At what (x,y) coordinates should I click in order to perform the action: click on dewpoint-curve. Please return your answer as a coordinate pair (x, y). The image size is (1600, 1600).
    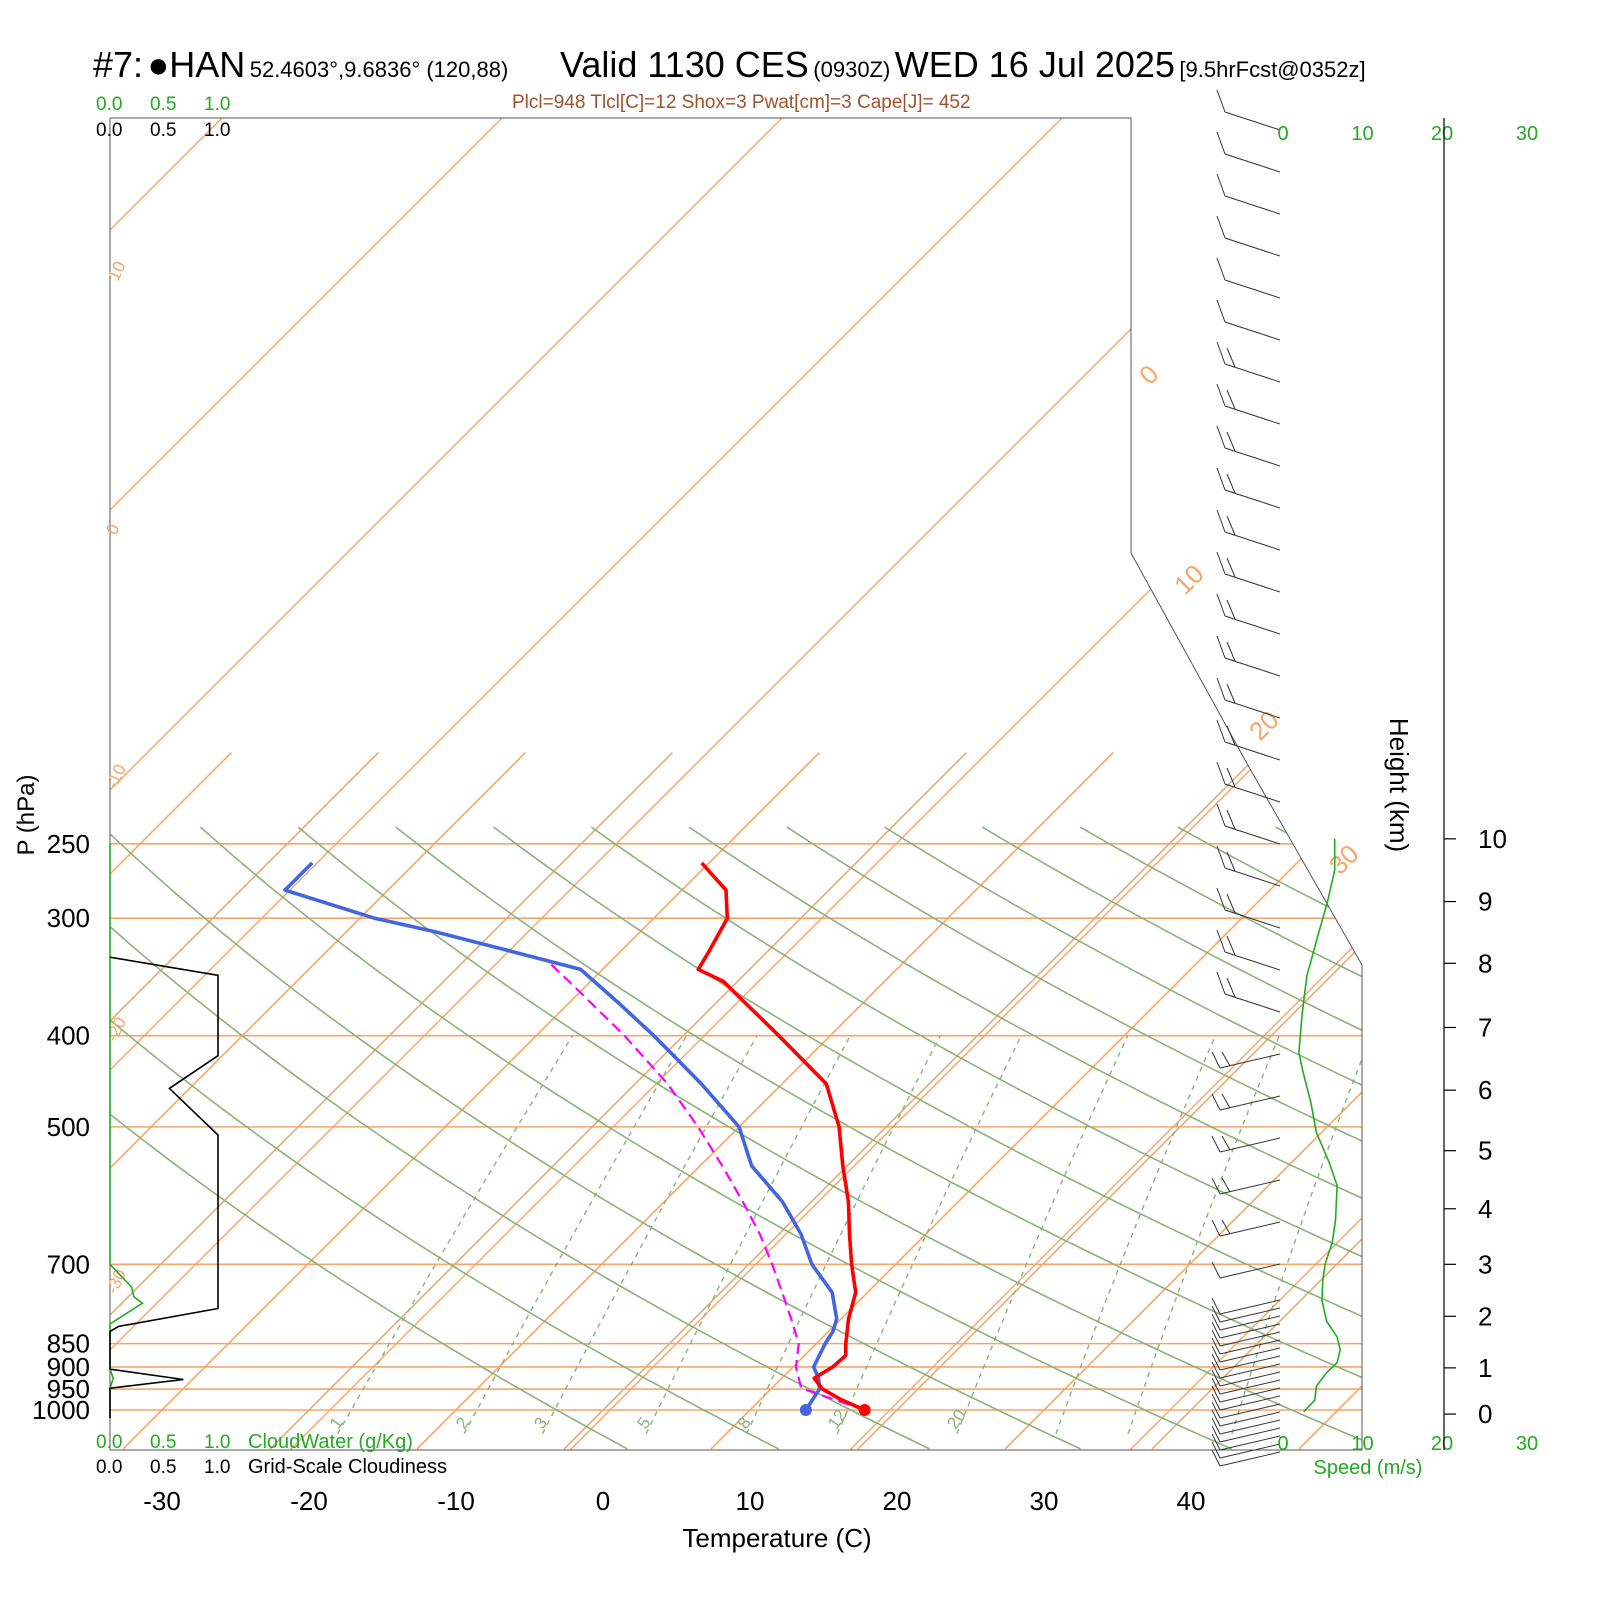
    Looking at the image, I should click on (561, 1136).